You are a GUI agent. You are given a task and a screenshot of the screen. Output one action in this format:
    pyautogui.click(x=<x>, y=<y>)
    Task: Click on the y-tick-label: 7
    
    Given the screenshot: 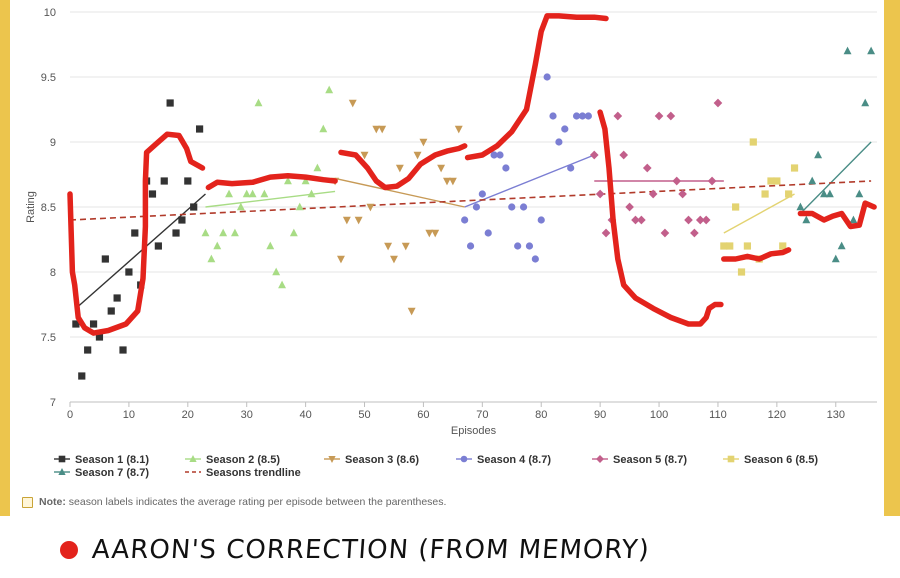 What is the action you would take?
    pyautogui.click(x=53, y=403)
    